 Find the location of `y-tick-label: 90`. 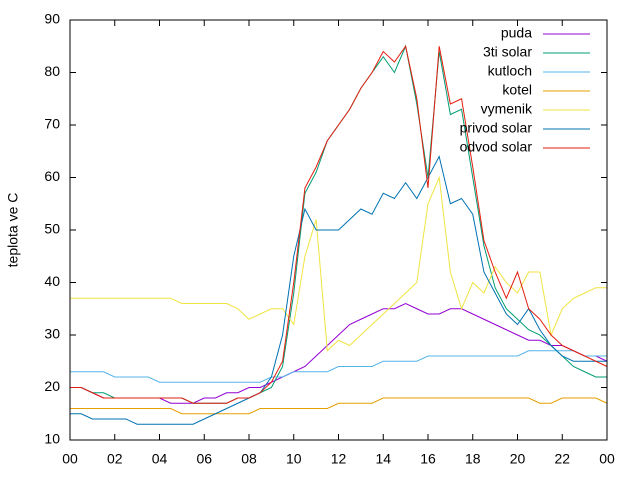

y-tick-label: 90 is located at coordinates (52, 19).